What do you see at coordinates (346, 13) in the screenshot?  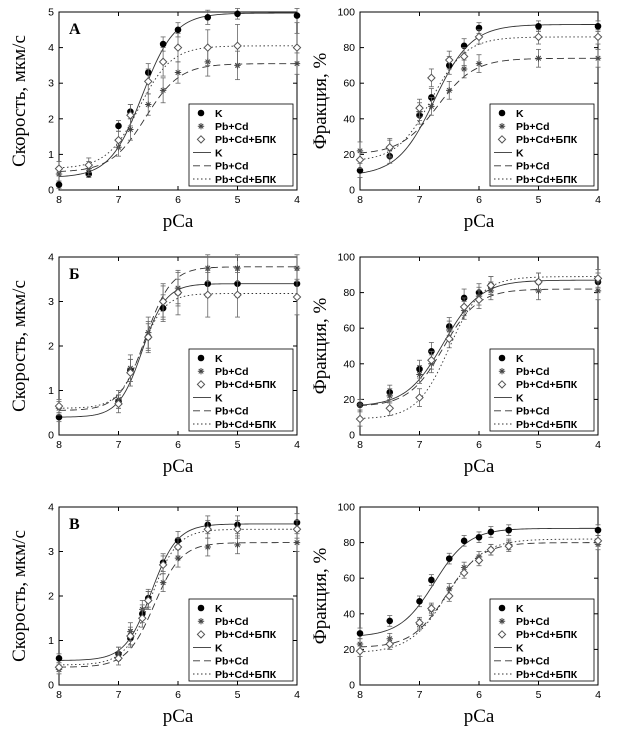 I see `y-tick-label: 100` at bounding box center [346, 13].